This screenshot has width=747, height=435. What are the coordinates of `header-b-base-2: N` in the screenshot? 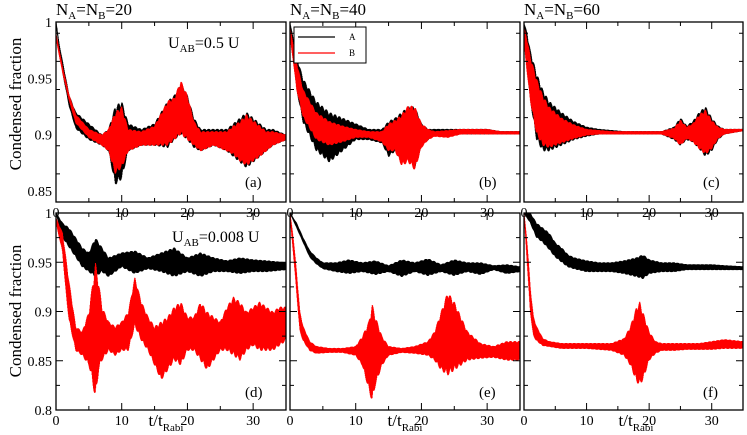 It's located at (326, 9).